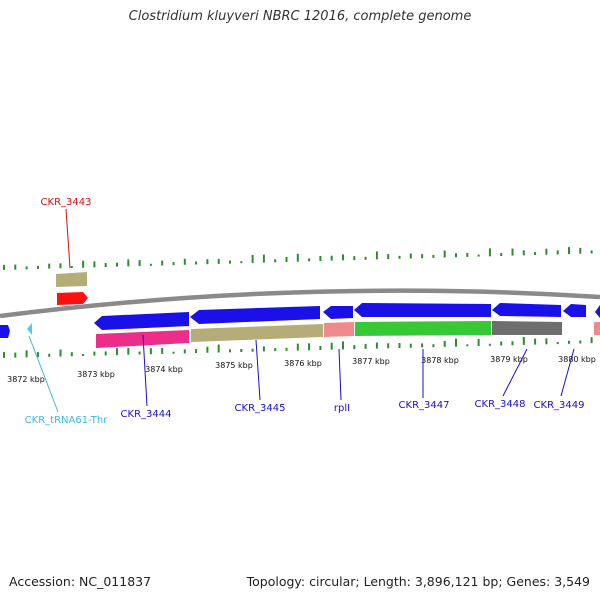  I want to click on scale-label: 3880 kbp, so click(577, 359).